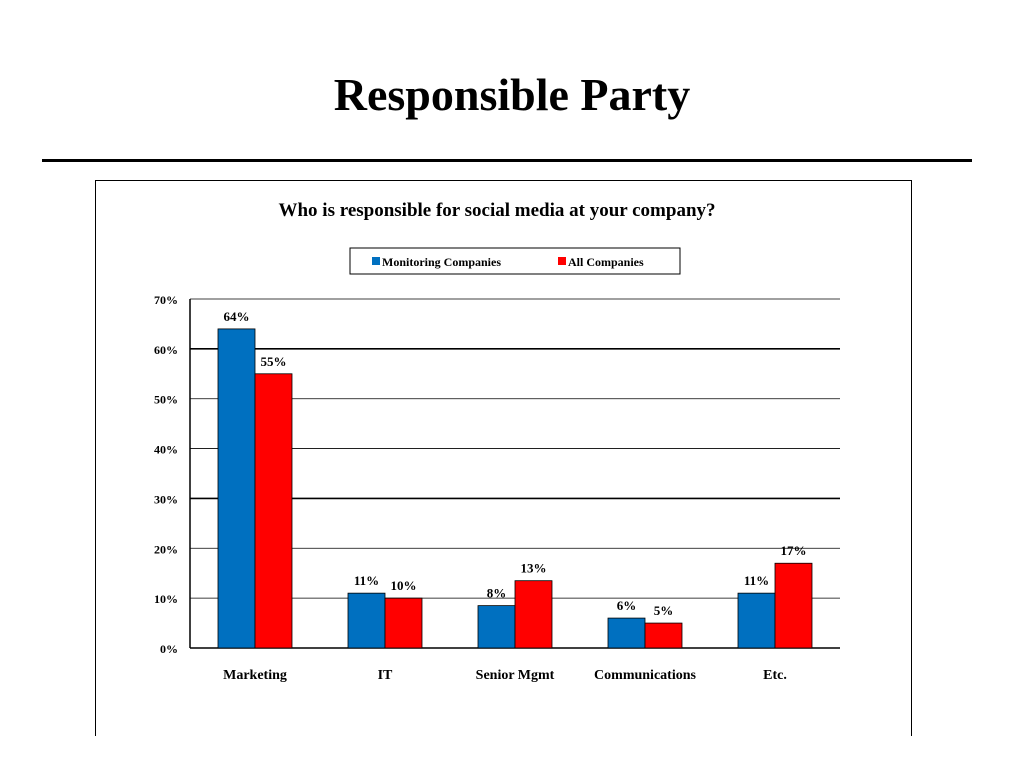  What do you see at coordinates (166, 450) in the screenshot?
I see `y-tick-label: 40%` at bounding box center [166, 450].